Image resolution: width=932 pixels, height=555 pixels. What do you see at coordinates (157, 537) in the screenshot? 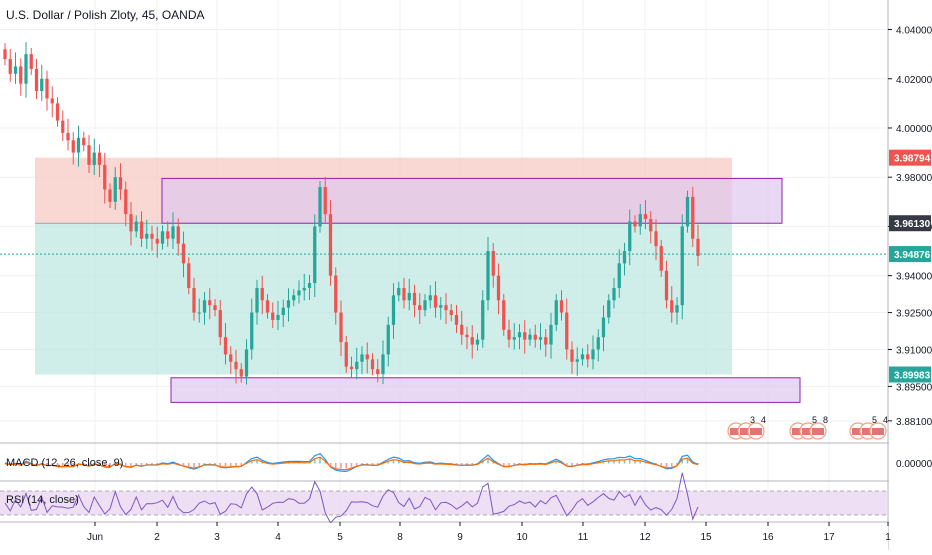
I see `time-tick-label: 2` at bounding box center [157, 537].